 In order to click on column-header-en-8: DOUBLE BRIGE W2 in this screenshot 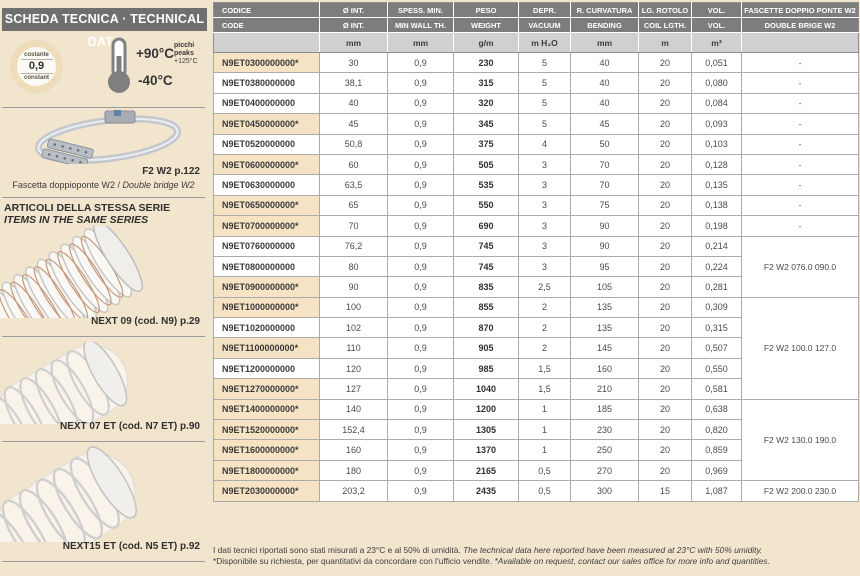, I will do `click(800, 25)`.